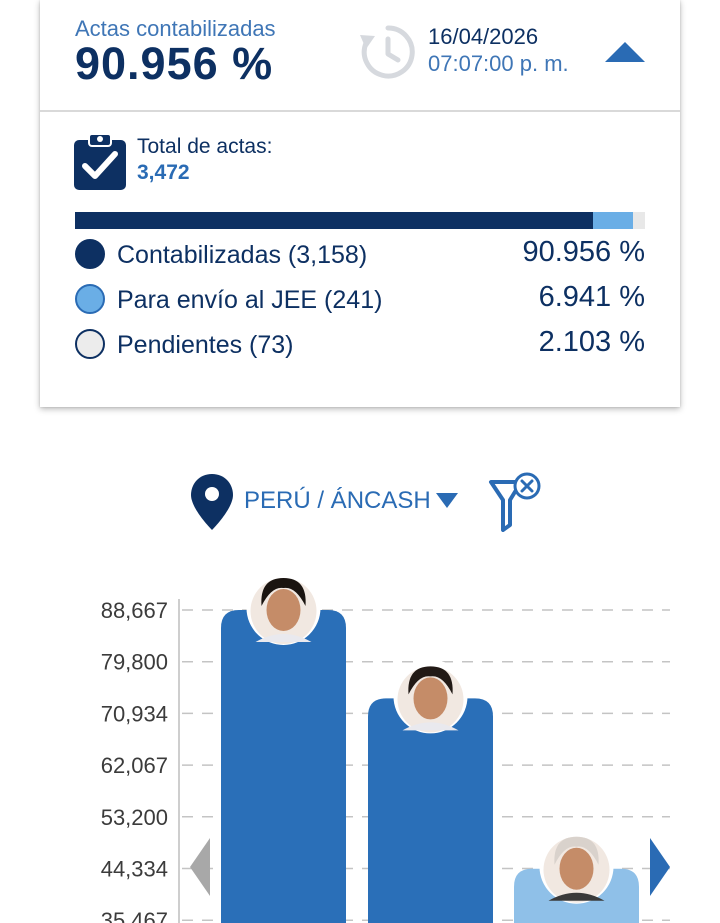 This screenshot has width=720, height=923. What do you see at coordinates (625, 52) in the screenshot?
I see `caret-up-icon` at bounding box center [625, 52].